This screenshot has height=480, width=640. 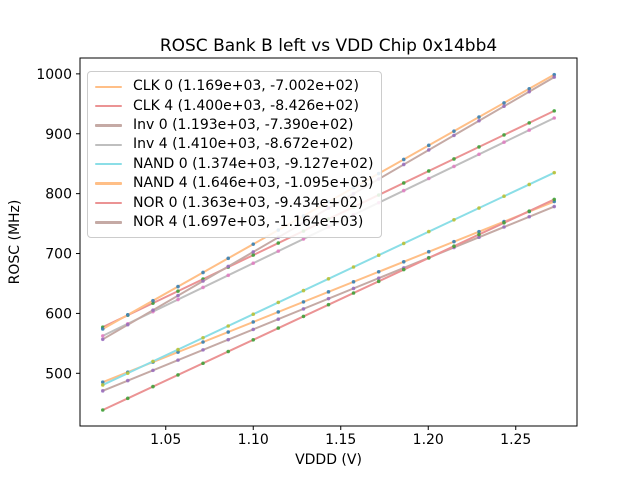 What do you see at coordinates (248, 202) in the screenshot?
I see `legend-label: NOR 0 (1.363e+03, -9.434e+02)` at bounding box center [248, 202].